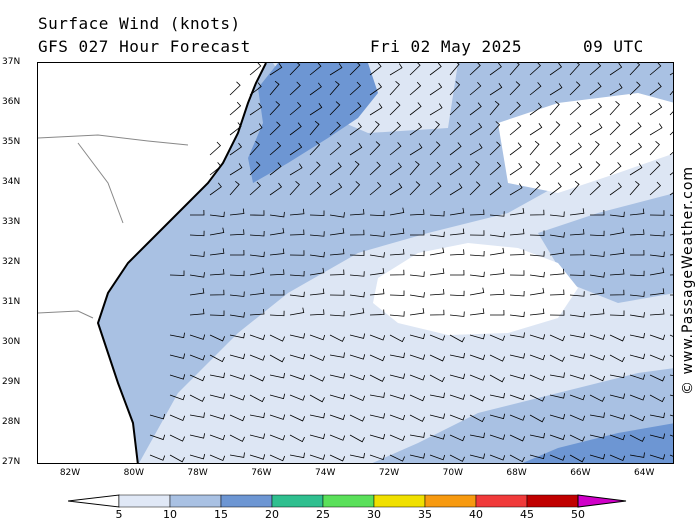 The image size is (700, 525). What do you see at coordinates (688, 280) in the screenshot?
I see `website-credit: © www.PassageWeather.com` at bounding box center [688, 280].